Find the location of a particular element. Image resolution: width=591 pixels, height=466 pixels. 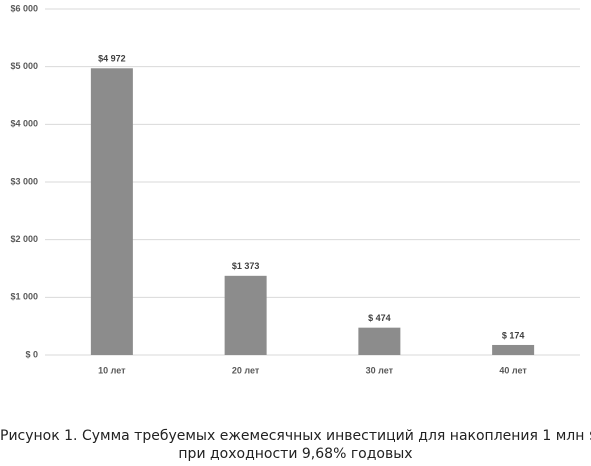

x-tick-label: 10 лет is located at coordinates (112, 370).